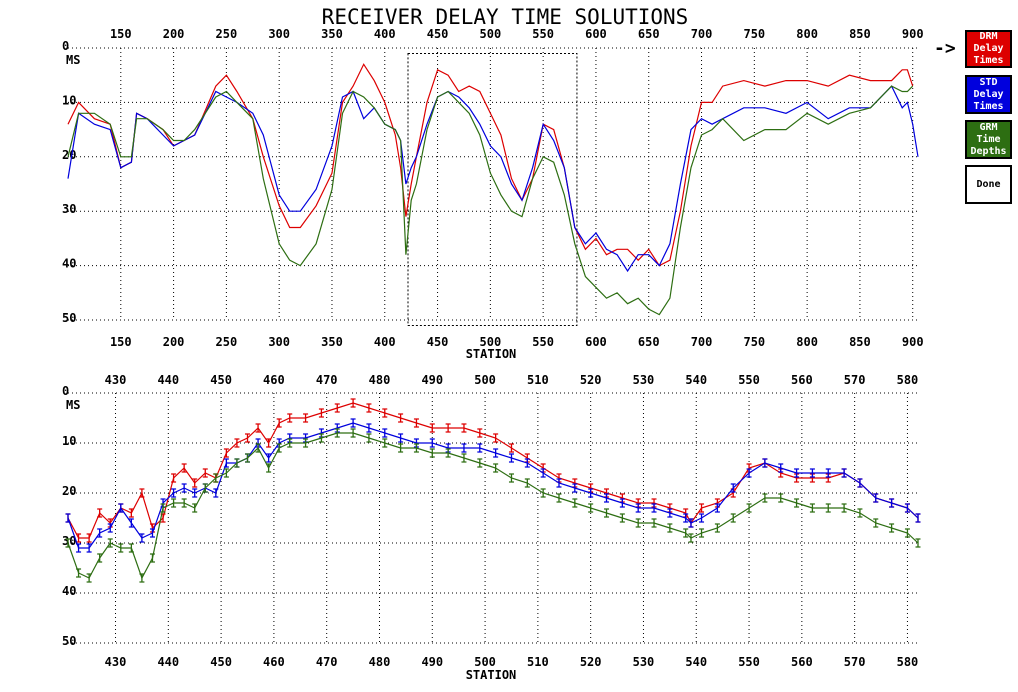  What do you see at coordinates (69, 491) in the screenshot?
I see `y-tick-label: 20` at bounding box center [69, 491].